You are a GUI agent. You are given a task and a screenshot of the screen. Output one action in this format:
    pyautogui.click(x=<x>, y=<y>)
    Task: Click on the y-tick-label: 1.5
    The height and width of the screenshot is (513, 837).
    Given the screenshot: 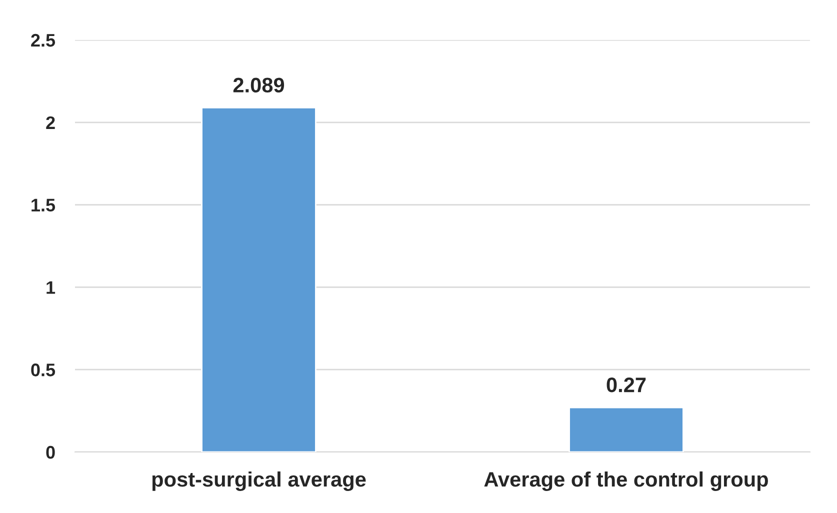 What is the action you would take?
    pyautogui.click(x=44, y=205)
    